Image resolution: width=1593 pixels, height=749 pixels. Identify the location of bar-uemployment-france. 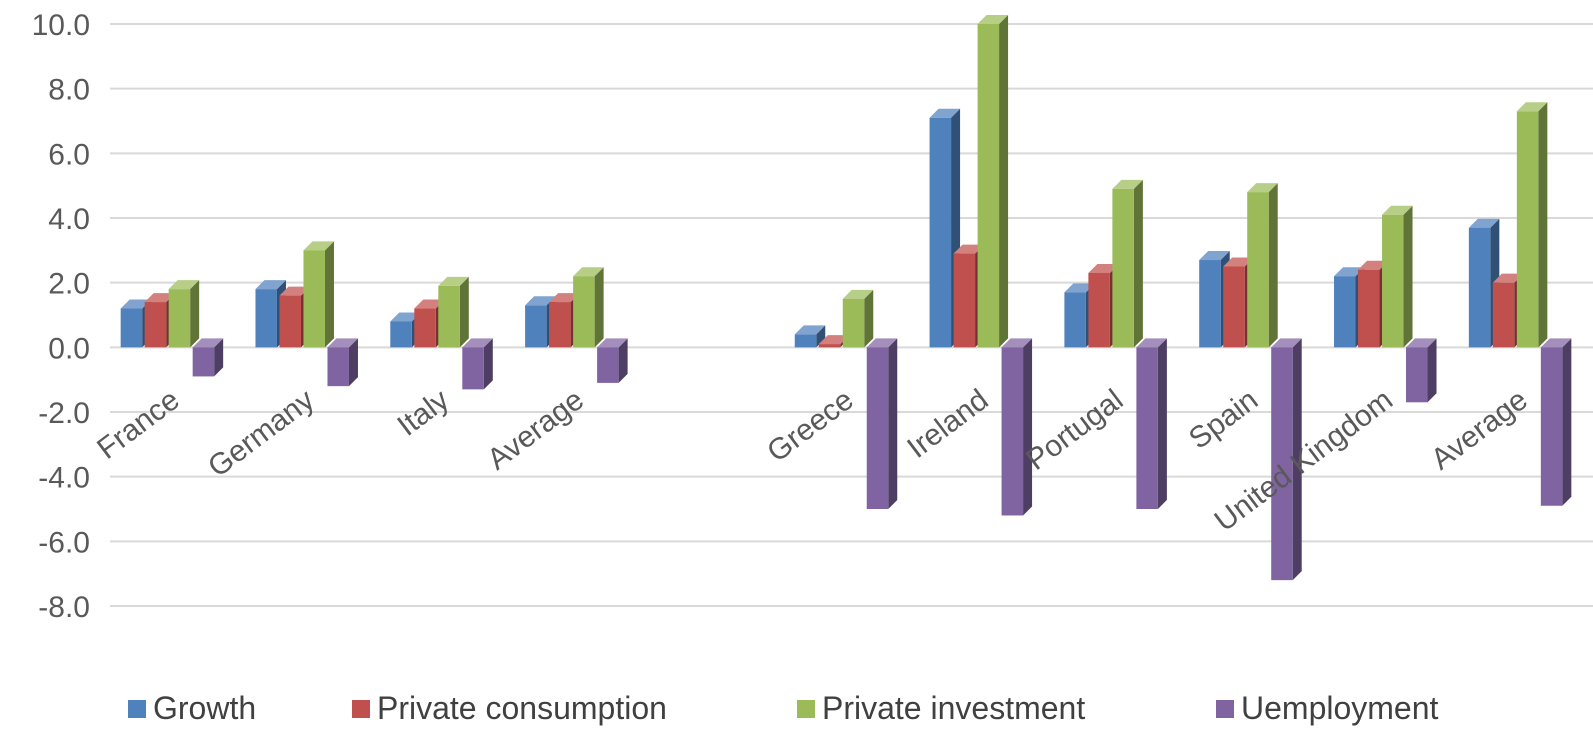
(208, 357).